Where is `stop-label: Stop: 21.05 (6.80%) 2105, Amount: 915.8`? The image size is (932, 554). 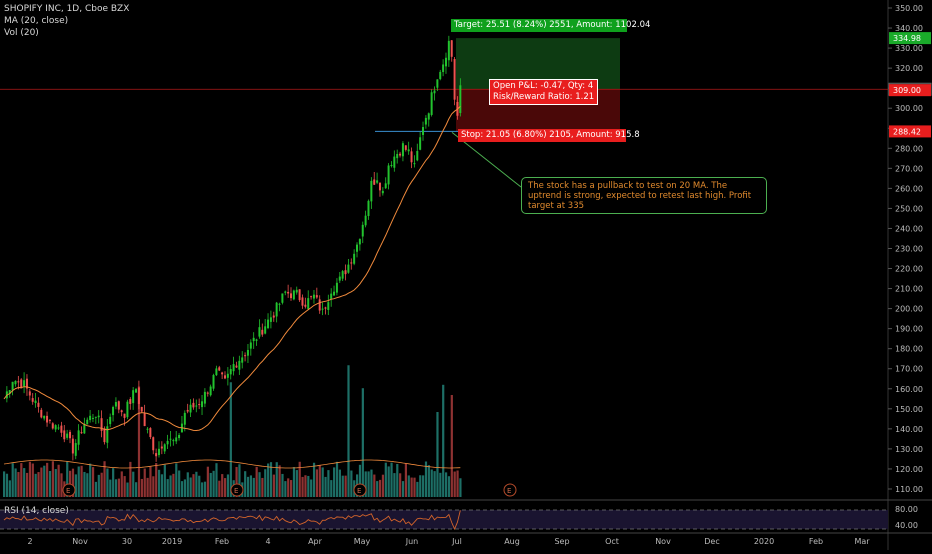 stop-label: Stop: 21.05 (6.80%) 2105, Amount: 915.8 is located at coordinates (549, 135).